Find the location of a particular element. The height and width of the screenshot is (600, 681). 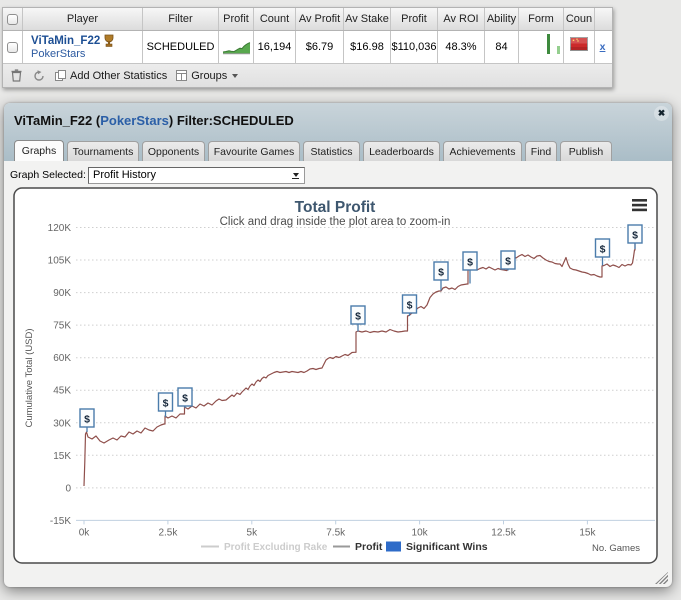

svg-text: 15K is located at coordinates (62, 456).